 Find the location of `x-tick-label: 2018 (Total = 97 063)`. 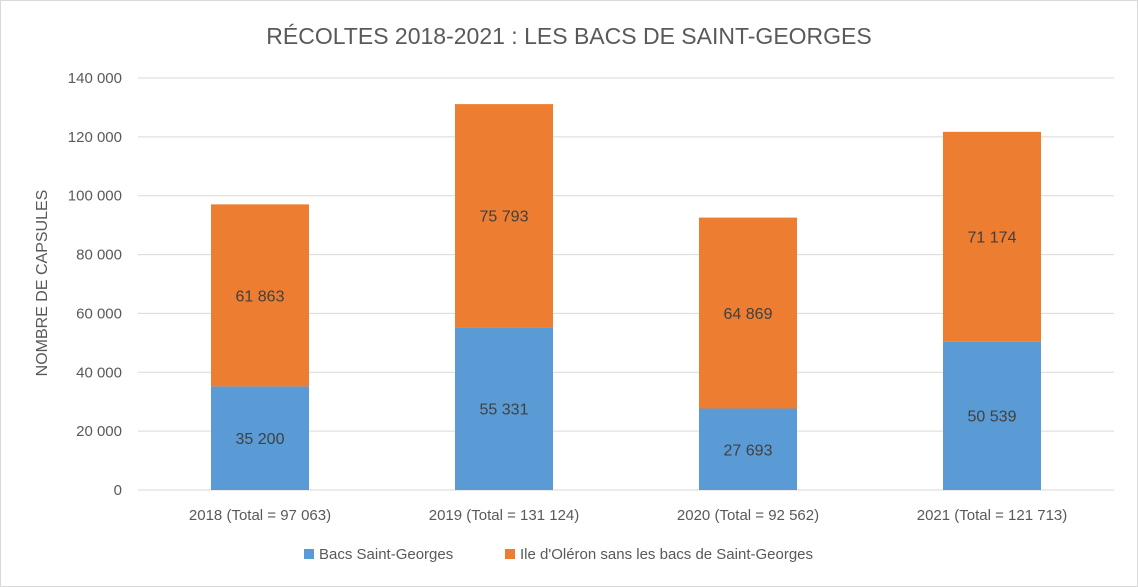

x-tick-label: 2018 (Total = 97 063) is located at coordinates (260, 515).